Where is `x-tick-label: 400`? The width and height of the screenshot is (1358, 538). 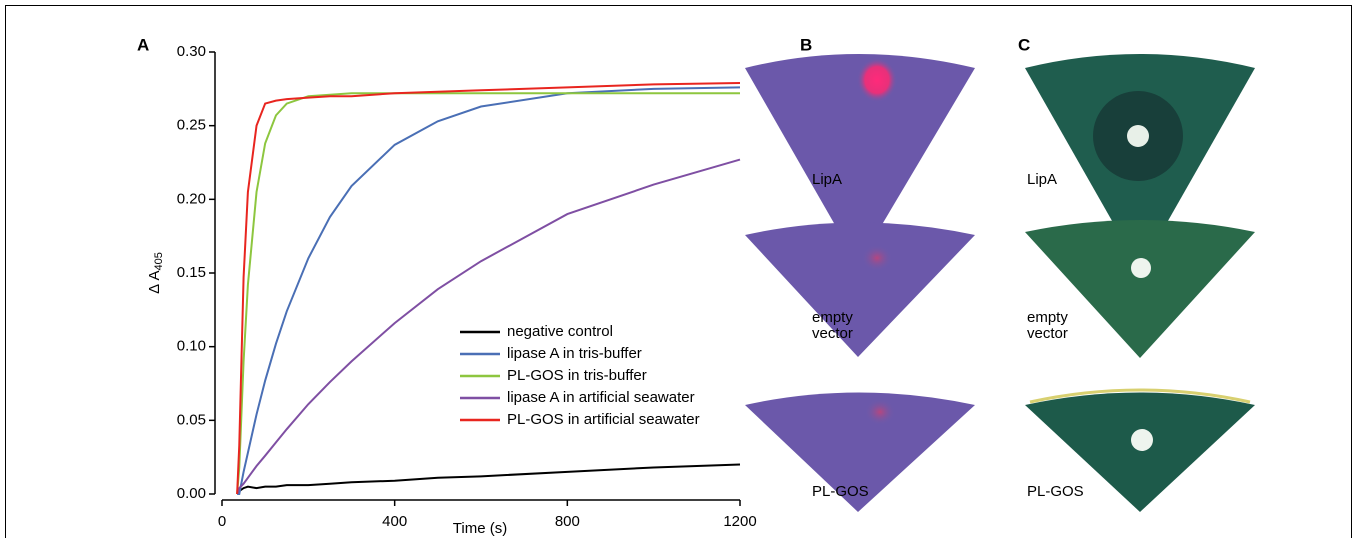 x-tick-label: 400 is located at coordinates (394, 521).